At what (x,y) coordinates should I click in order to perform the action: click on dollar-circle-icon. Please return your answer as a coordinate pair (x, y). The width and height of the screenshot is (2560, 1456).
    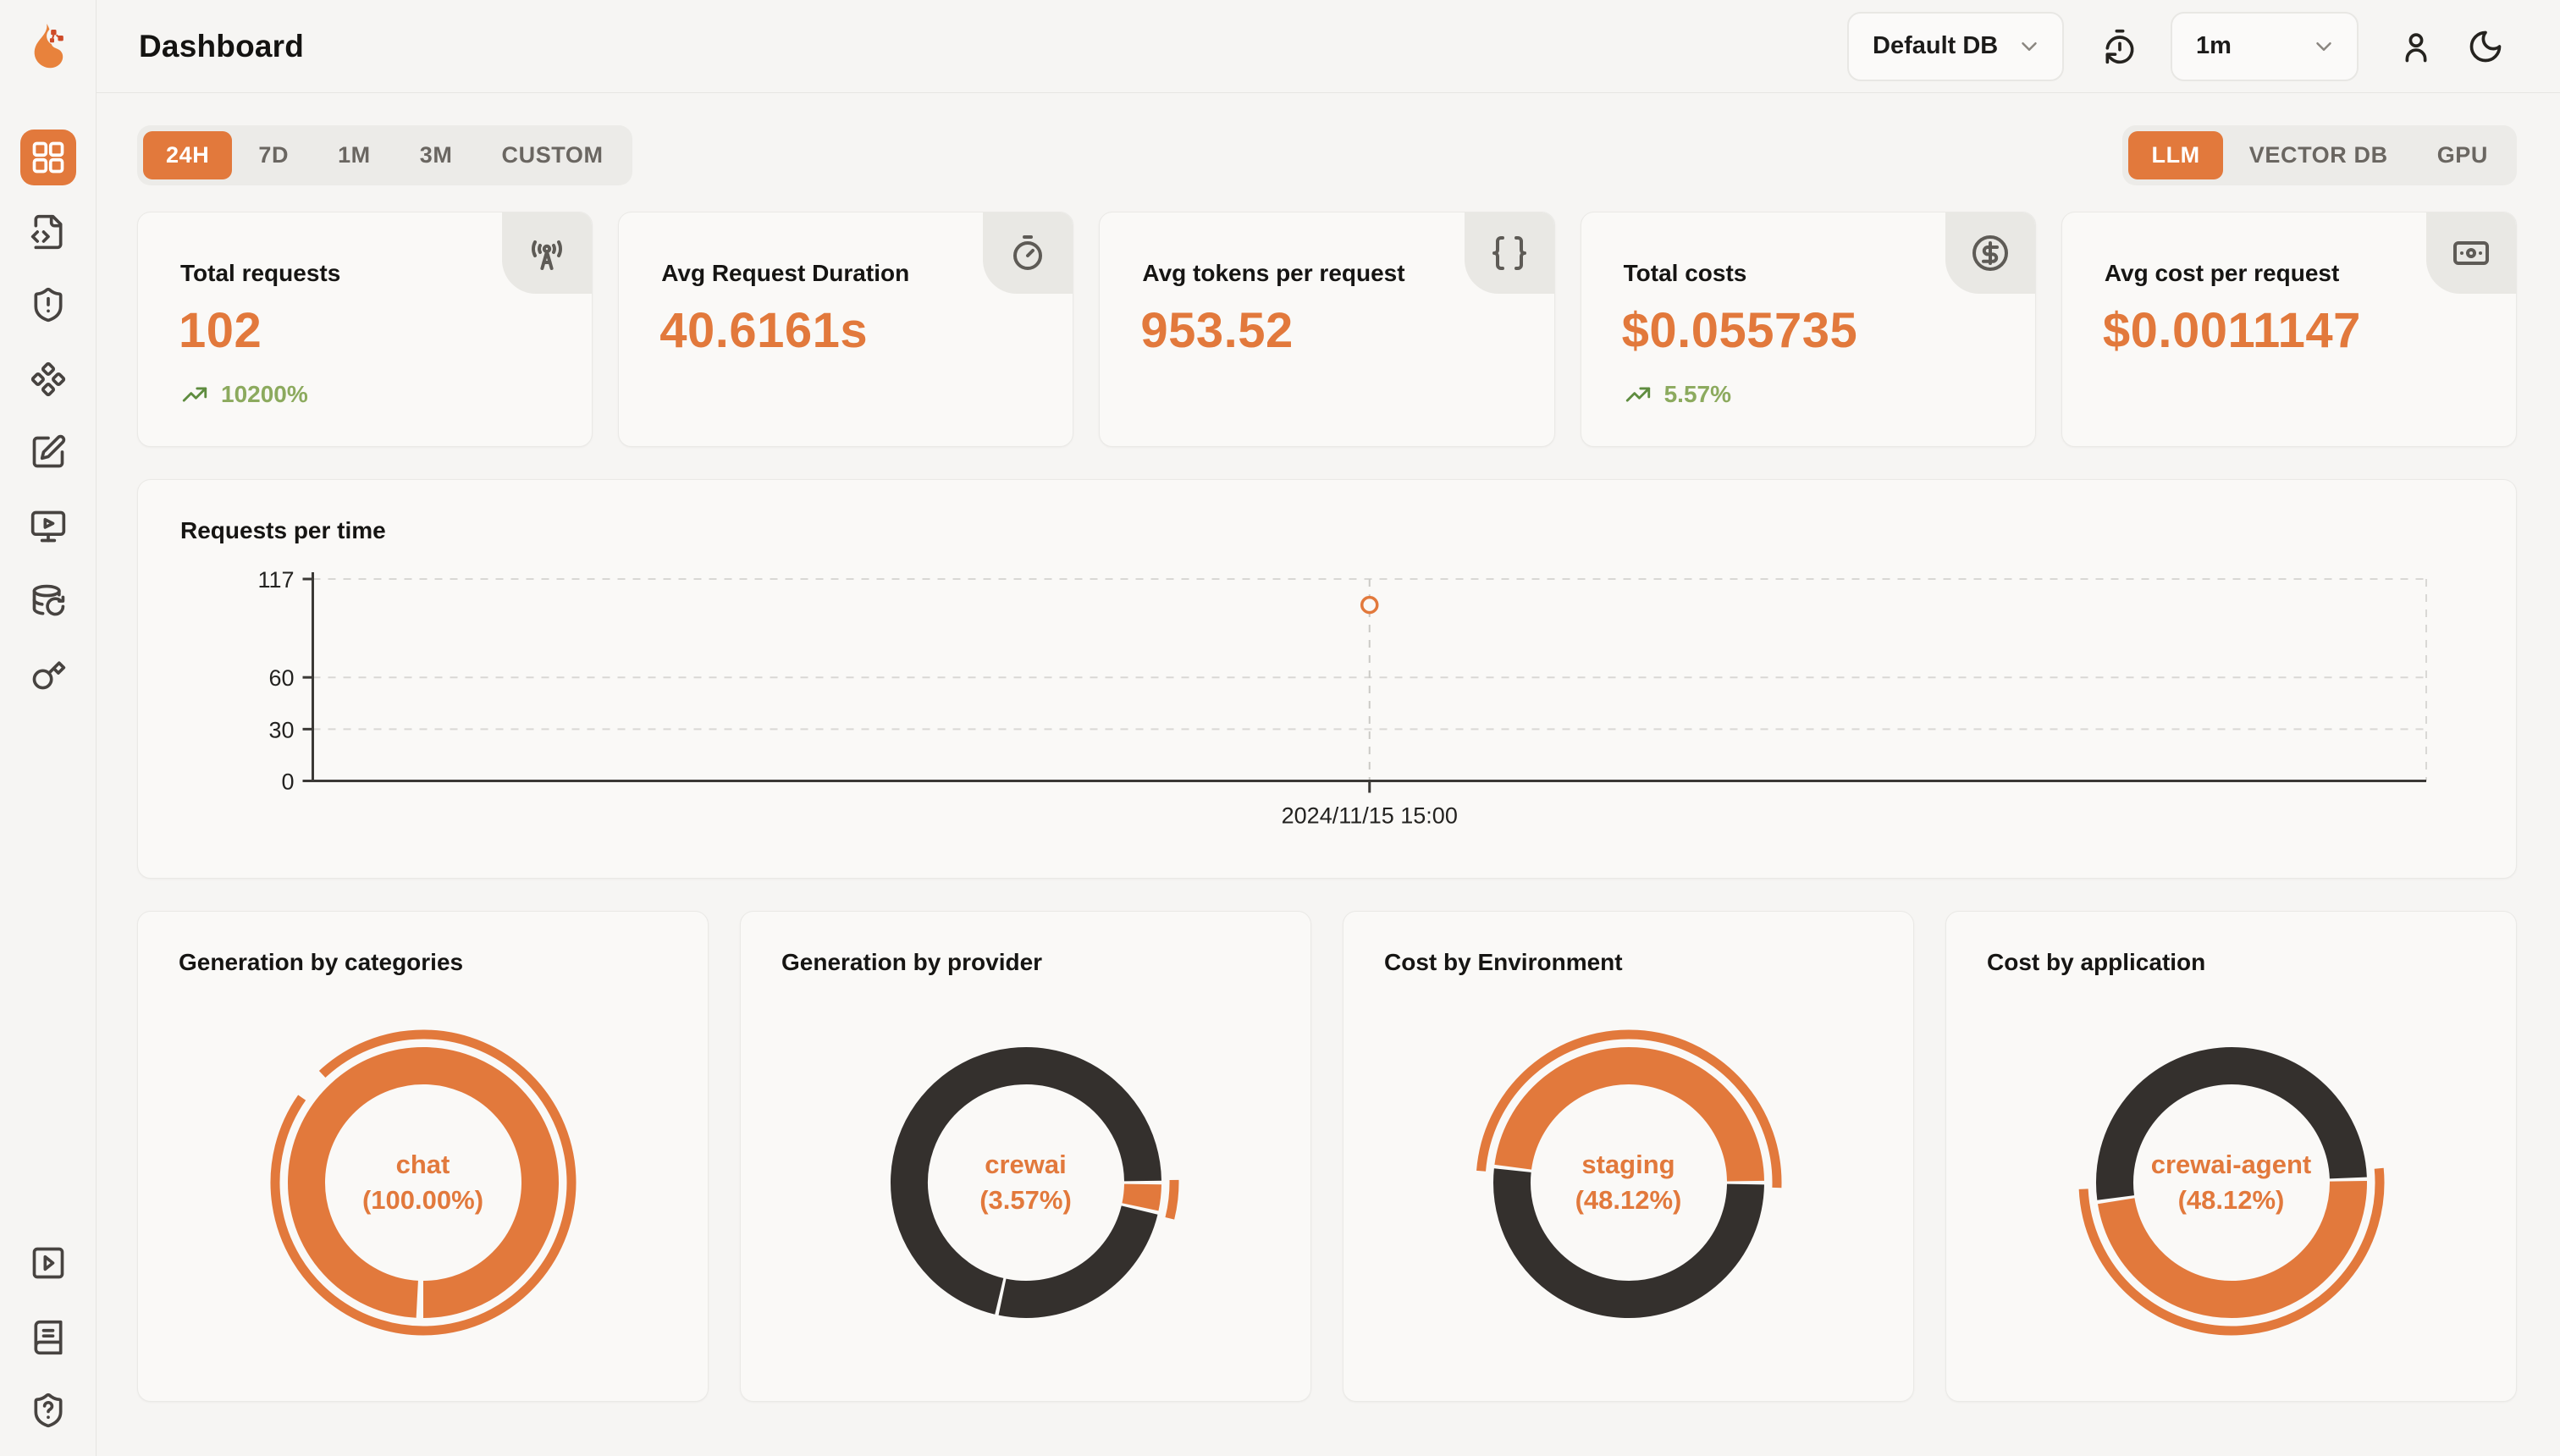
    Looking at the image, I should click on (1990, 253).